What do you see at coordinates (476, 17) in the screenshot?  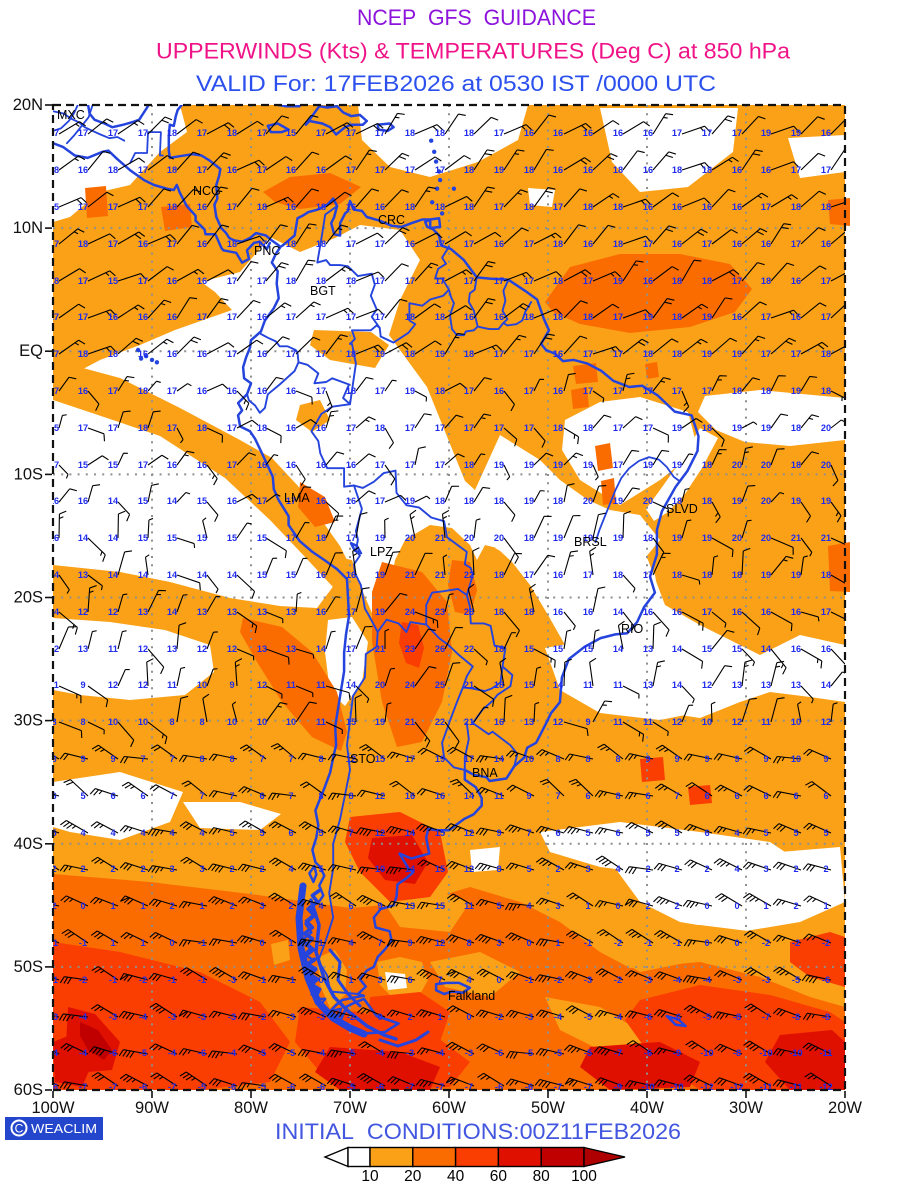 I see `svg-text: NCEP GFS GUIDANCE` at bounding box center [476, 17].